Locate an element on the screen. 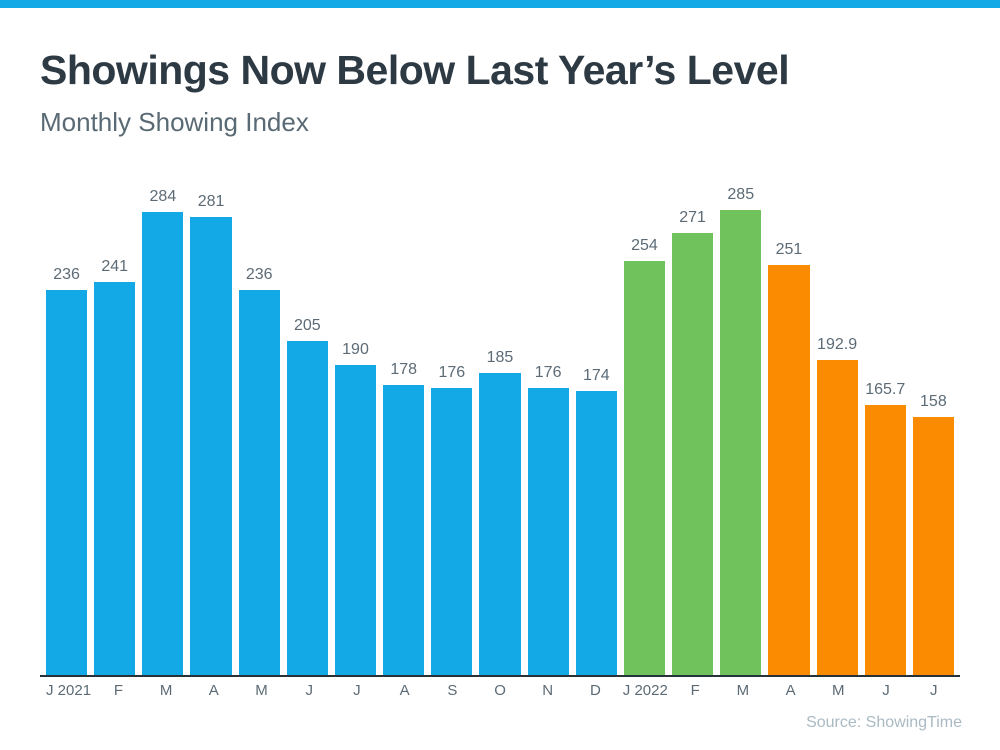 The height and width of the screenshot is (750, 1000). bar-group: 271 is located at coordinates (693, 441).